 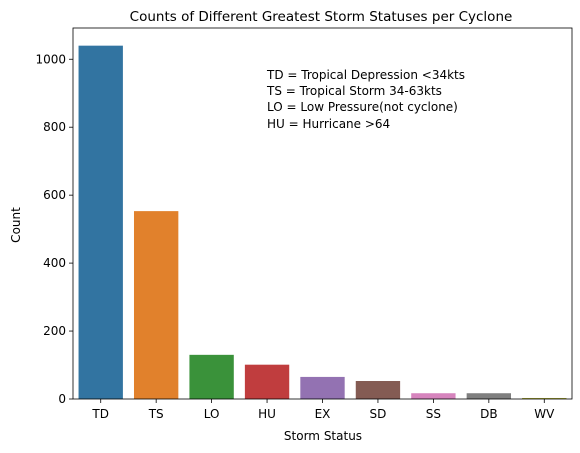 What do you see at coordinates (362, 107) in the screenshot?
I see `annotation-line-lo: LO = Low Pressure(not cyclone)` at bounding box center [362, 107].